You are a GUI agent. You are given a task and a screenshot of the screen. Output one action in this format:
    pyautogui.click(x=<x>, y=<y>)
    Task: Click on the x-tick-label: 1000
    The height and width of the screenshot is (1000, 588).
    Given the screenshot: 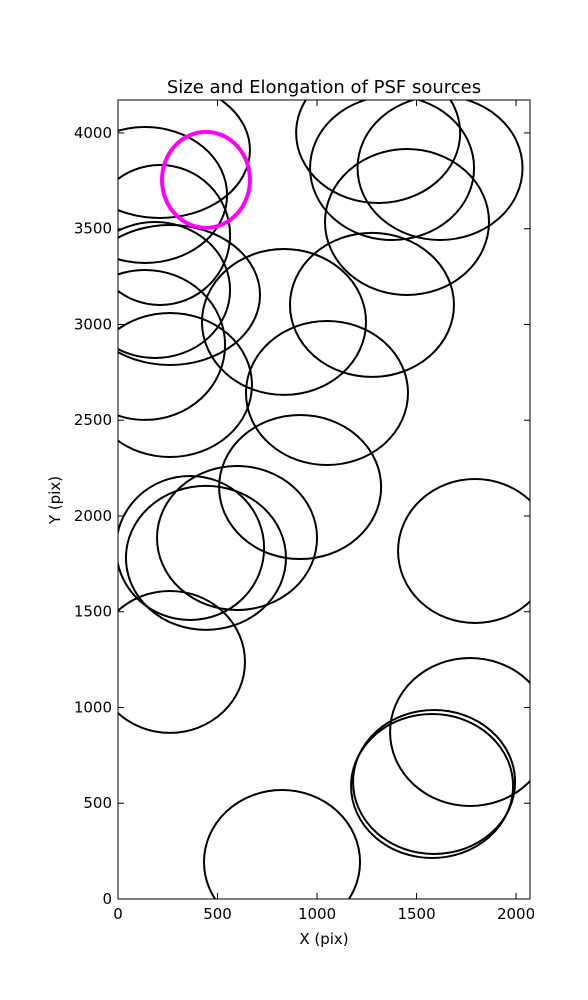 What is the action you would take?
    pyautogui.click(x=317, y=914)
    